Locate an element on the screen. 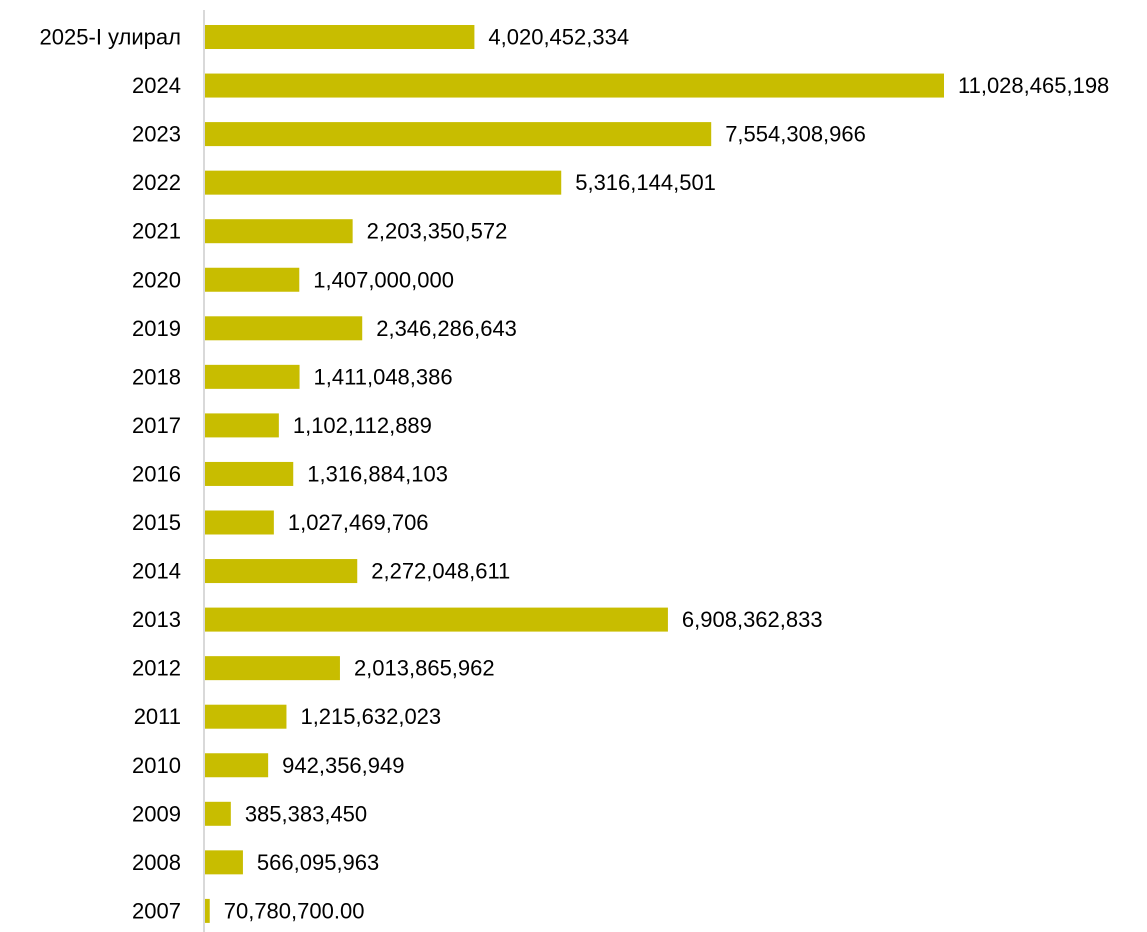 This screenshot has width=1147, height=932. value-label: 385,383,450 is located at coordinates (306, 813).